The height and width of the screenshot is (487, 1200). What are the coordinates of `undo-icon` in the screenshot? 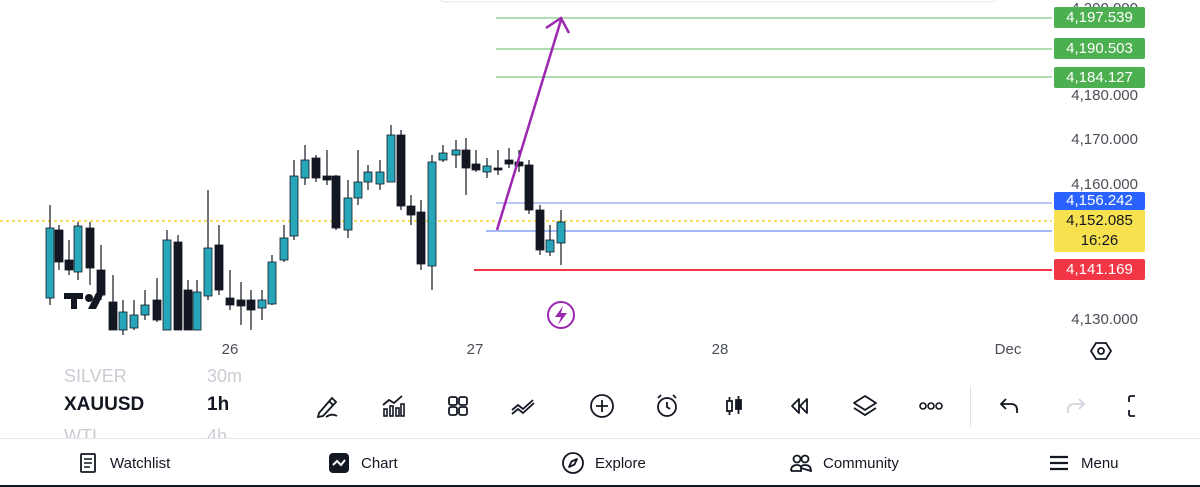 It's located at (1009, 406).